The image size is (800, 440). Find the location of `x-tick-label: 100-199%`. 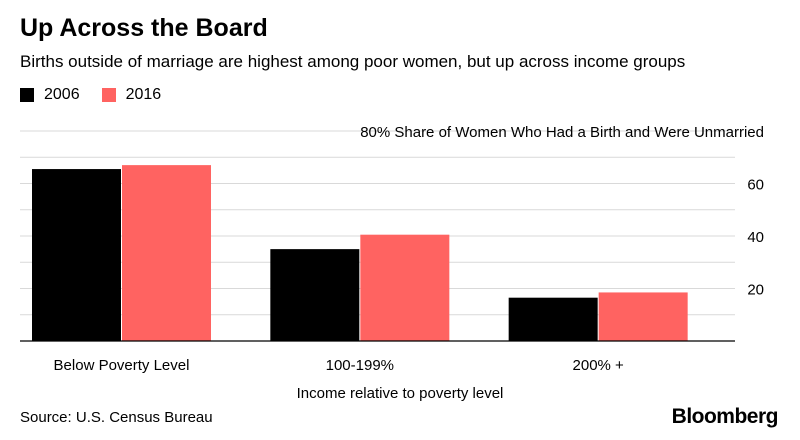

x-tick-label: 100-199% is located at coordinates (360, 365).